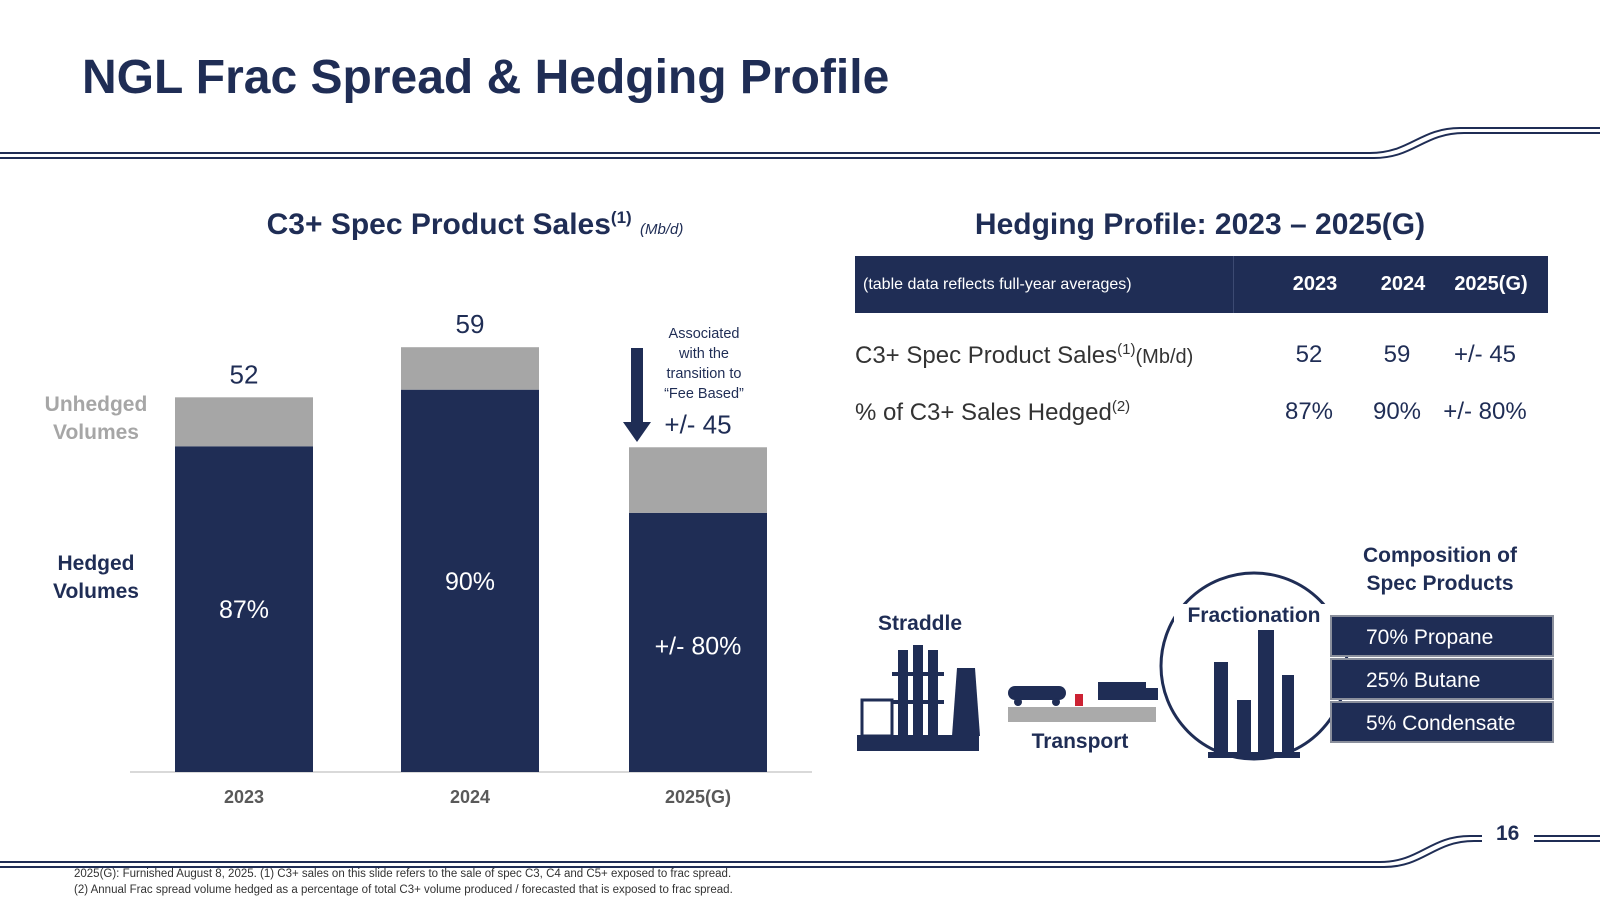 The width and height of the screenshot is (1600, 900). I want to click on hedged-pct-label: 87%, so click(244, 610).